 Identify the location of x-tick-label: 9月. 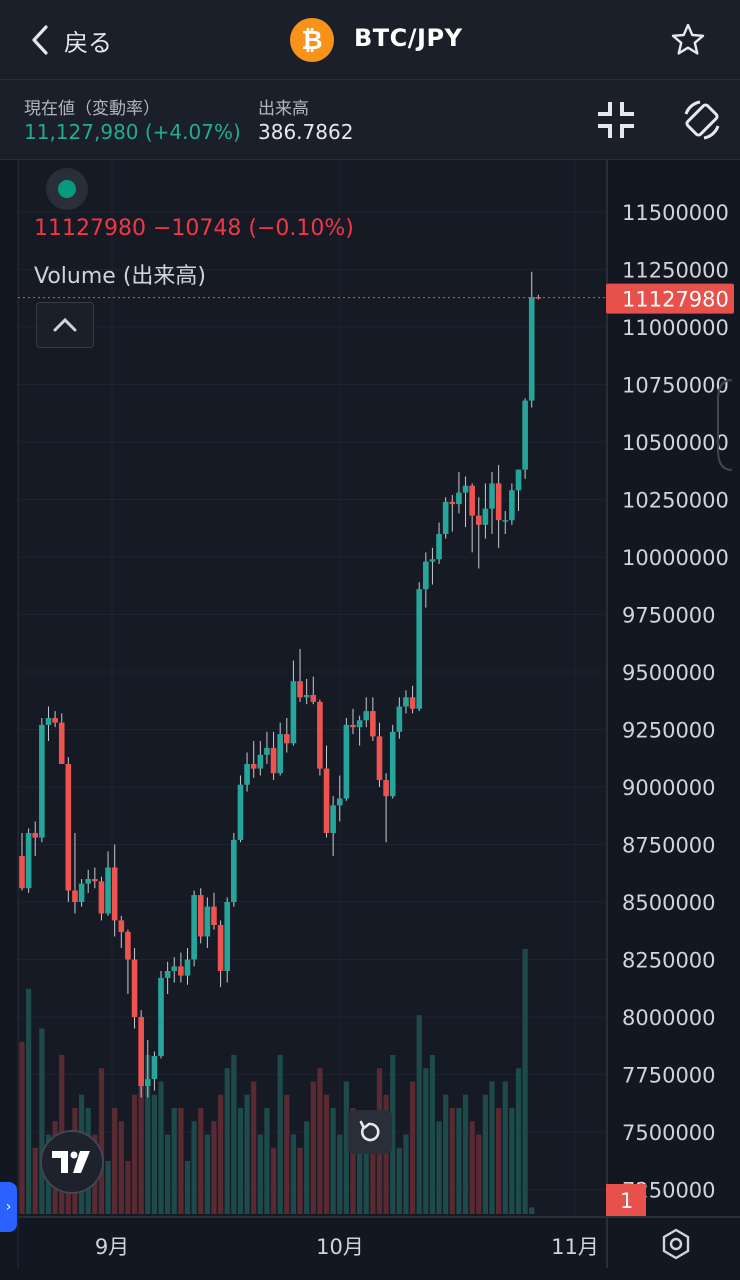
(112, 1247).